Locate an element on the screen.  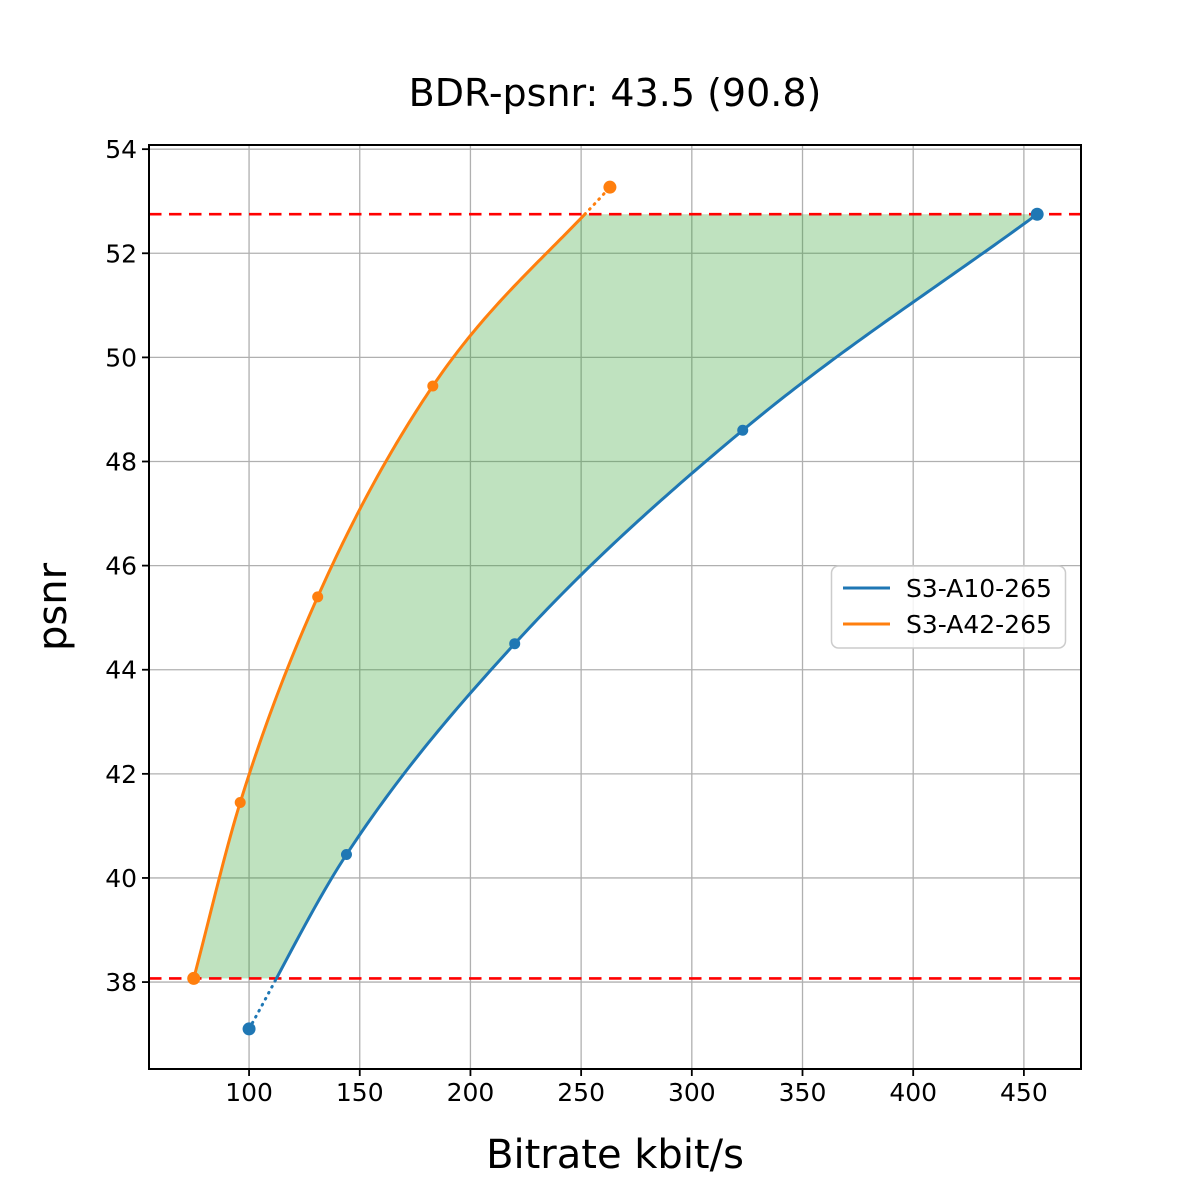
y-tick-label: 42 is located at coordinates (121, 774).